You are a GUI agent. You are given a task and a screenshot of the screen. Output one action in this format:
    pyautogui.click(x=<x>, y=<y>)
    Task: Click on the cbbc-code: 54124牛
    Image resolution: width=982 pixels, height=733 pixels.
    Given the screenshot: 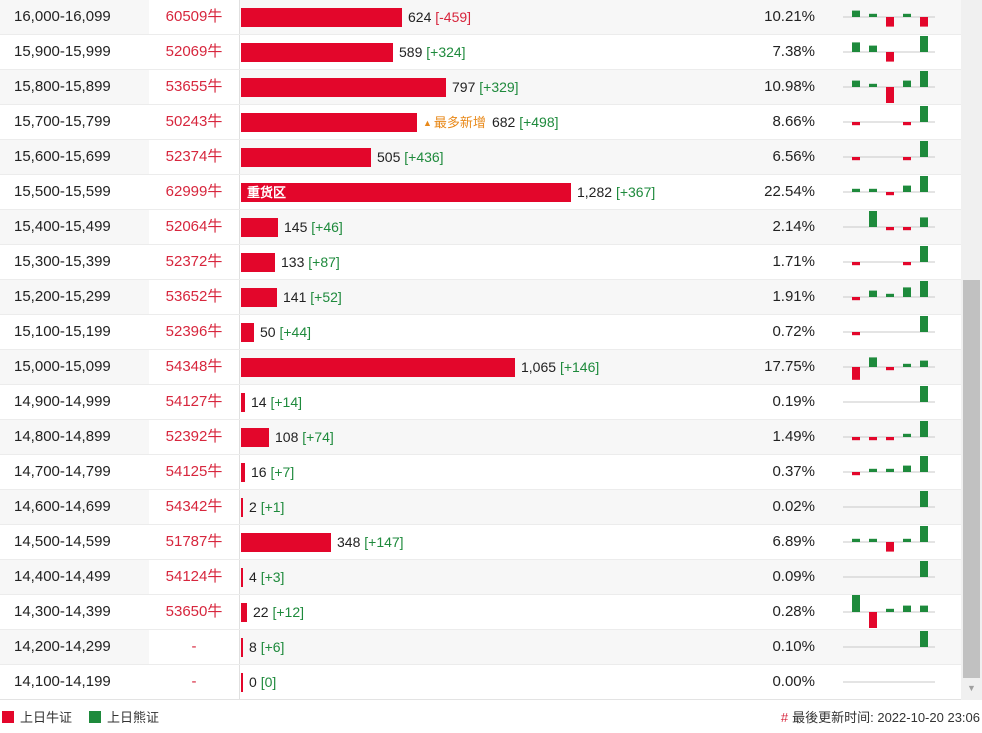 What is the action you would take?
    pyautogui.click(x=194, y=577)
    